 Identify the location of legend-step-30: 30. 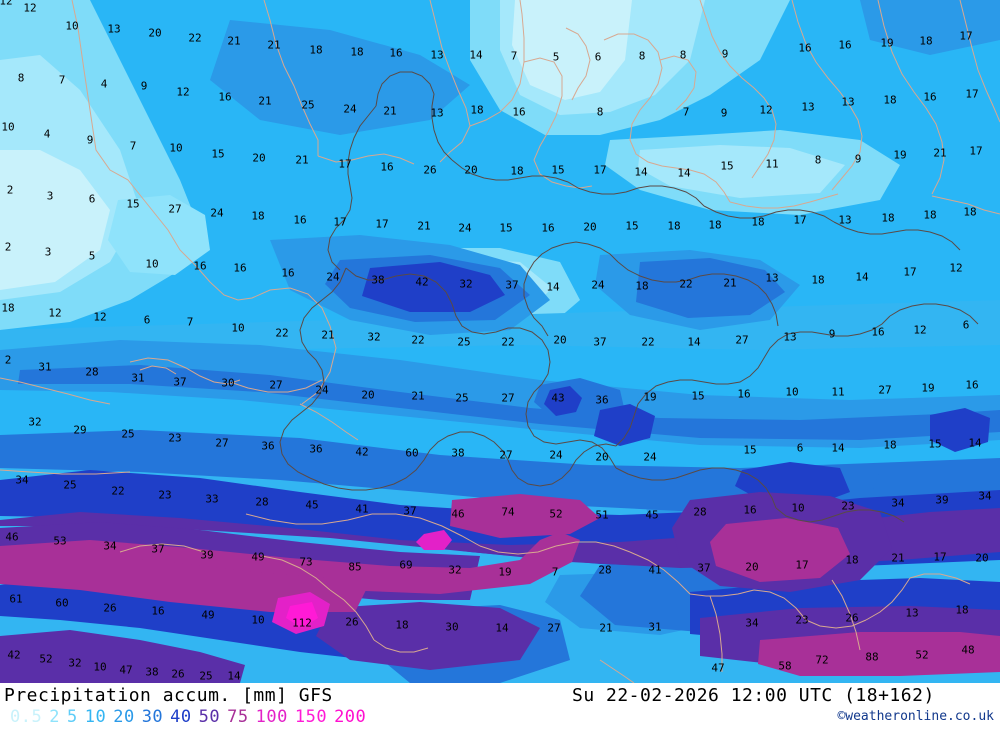
(152, 717).